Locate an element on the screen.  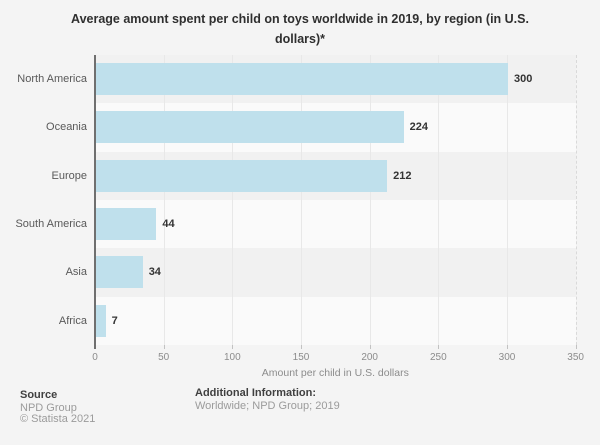
footer-source-block: Source NPD Group © Statista 2021 is located at coordinates (58, 407).